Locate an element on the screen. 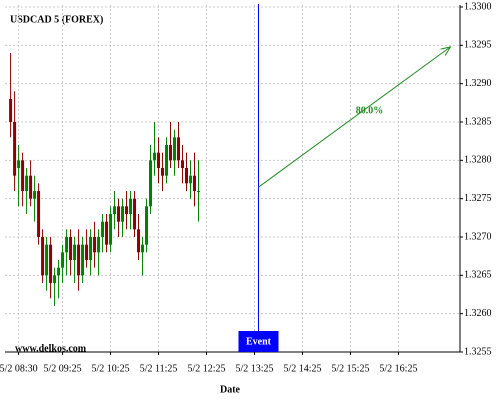  y-tick-label: 1.3295 is located at coordinates (478, 45).